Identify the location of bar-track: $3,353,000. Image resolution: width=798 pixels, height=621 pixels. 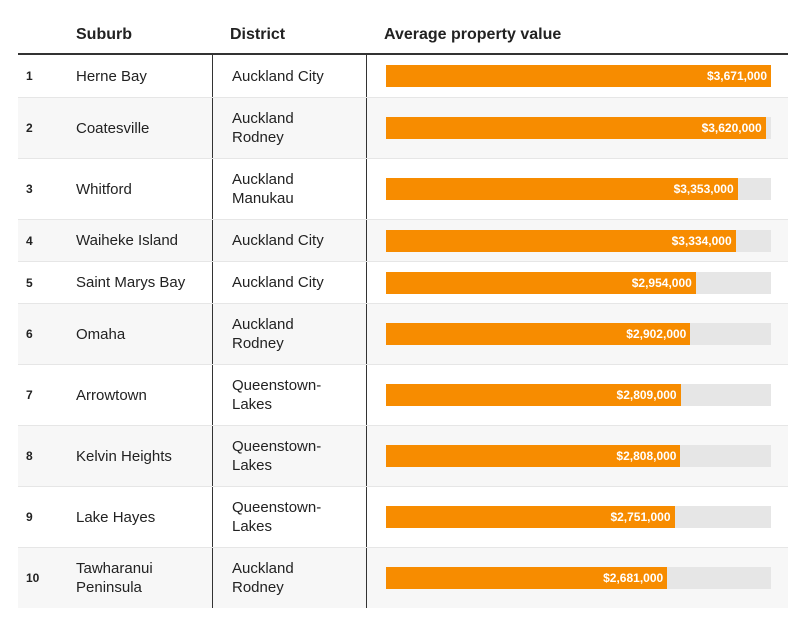
(578, 189).